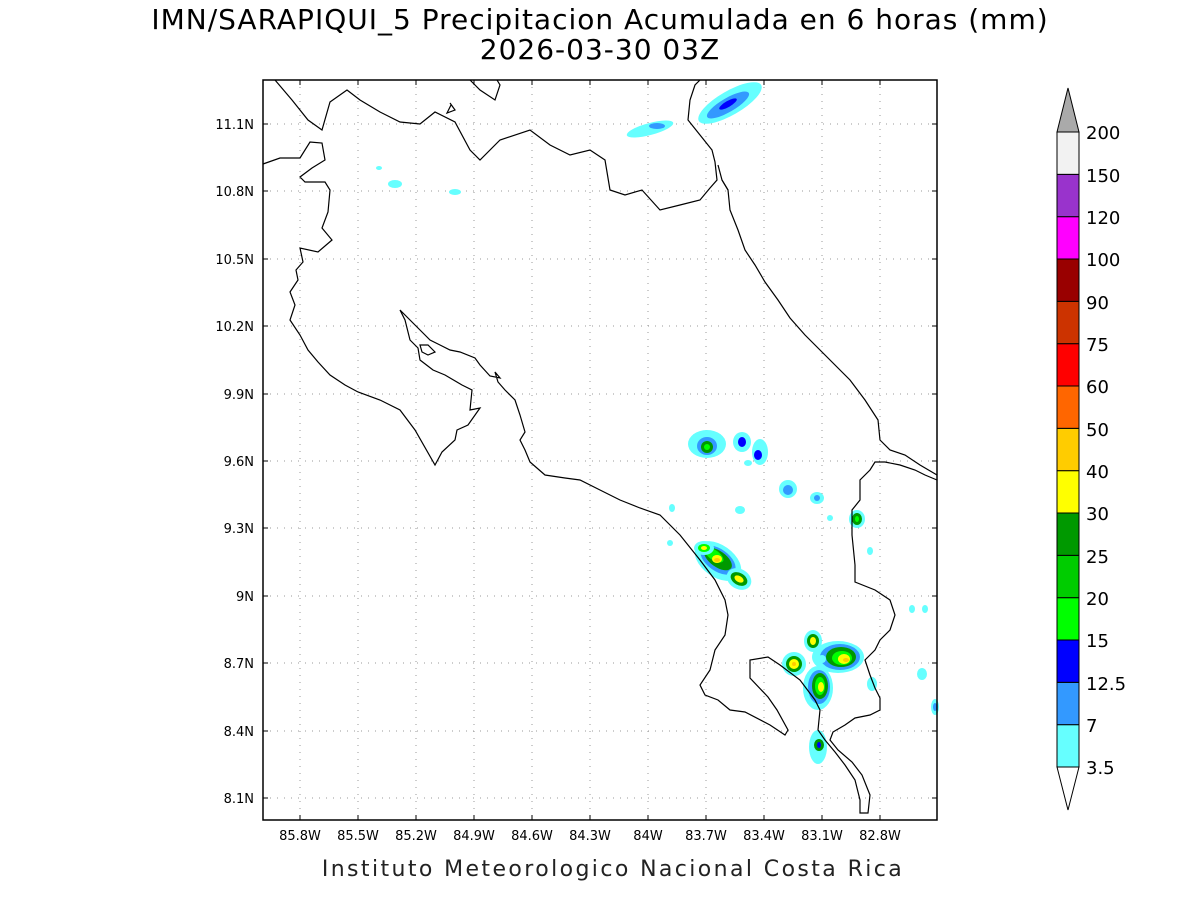 The height and width of the screenshot is (900, 1200). What do you see at coordinates (1103, 260) in the screenshot?
I see `legend-label: 100` at bounding box center [1103, 260].